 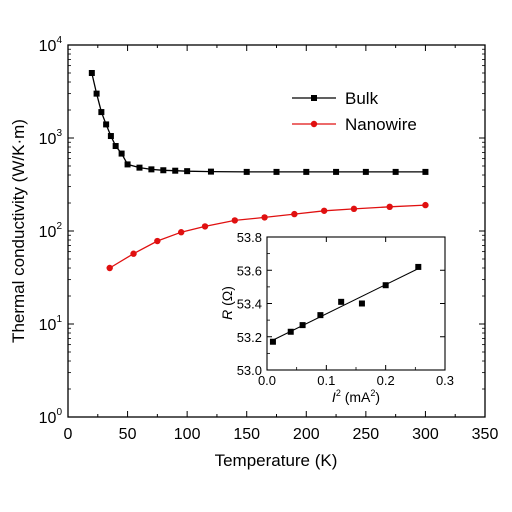 What do you see at coordinates (445, 380) in the screenshot?
I see `inset-x-tick-label: 0.3` at bounding box center [445, 380].